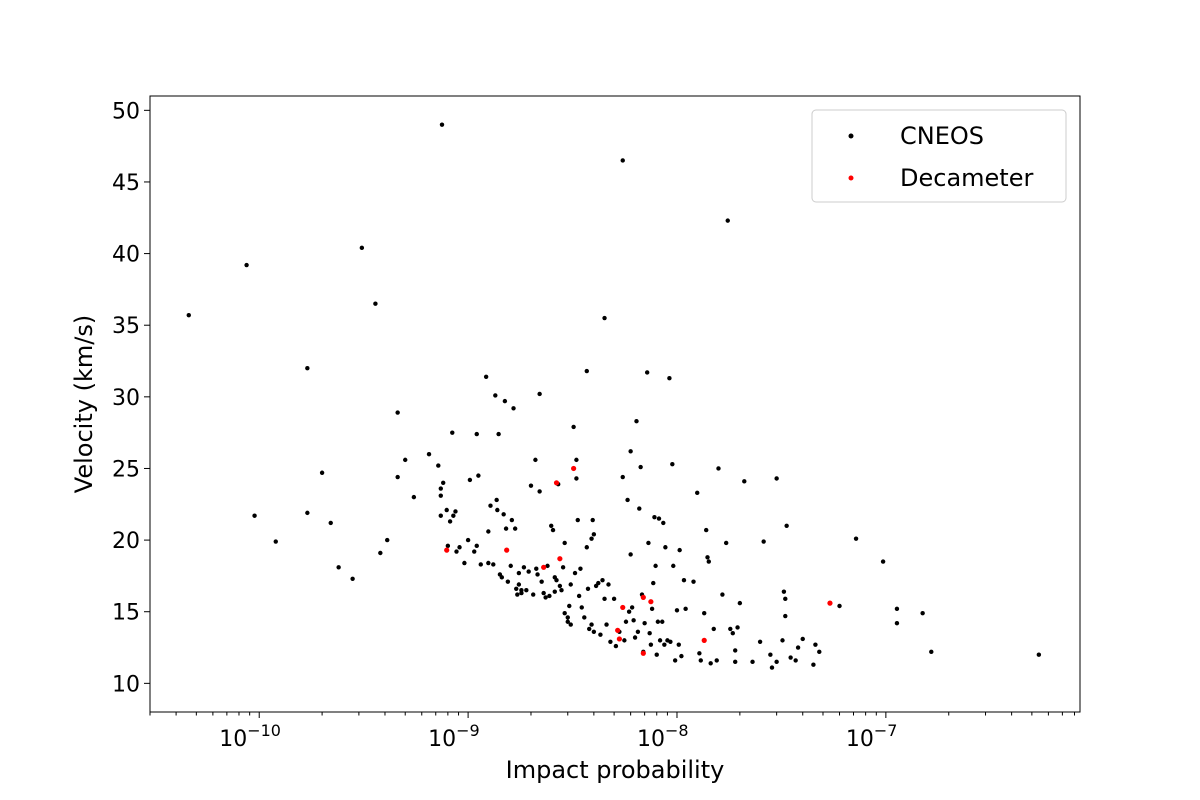 This screenshot has width=1200, height=800. Describe the element at coordinates (851, 136) in the screenshot. I see `legend-marker-cneos` at that location.